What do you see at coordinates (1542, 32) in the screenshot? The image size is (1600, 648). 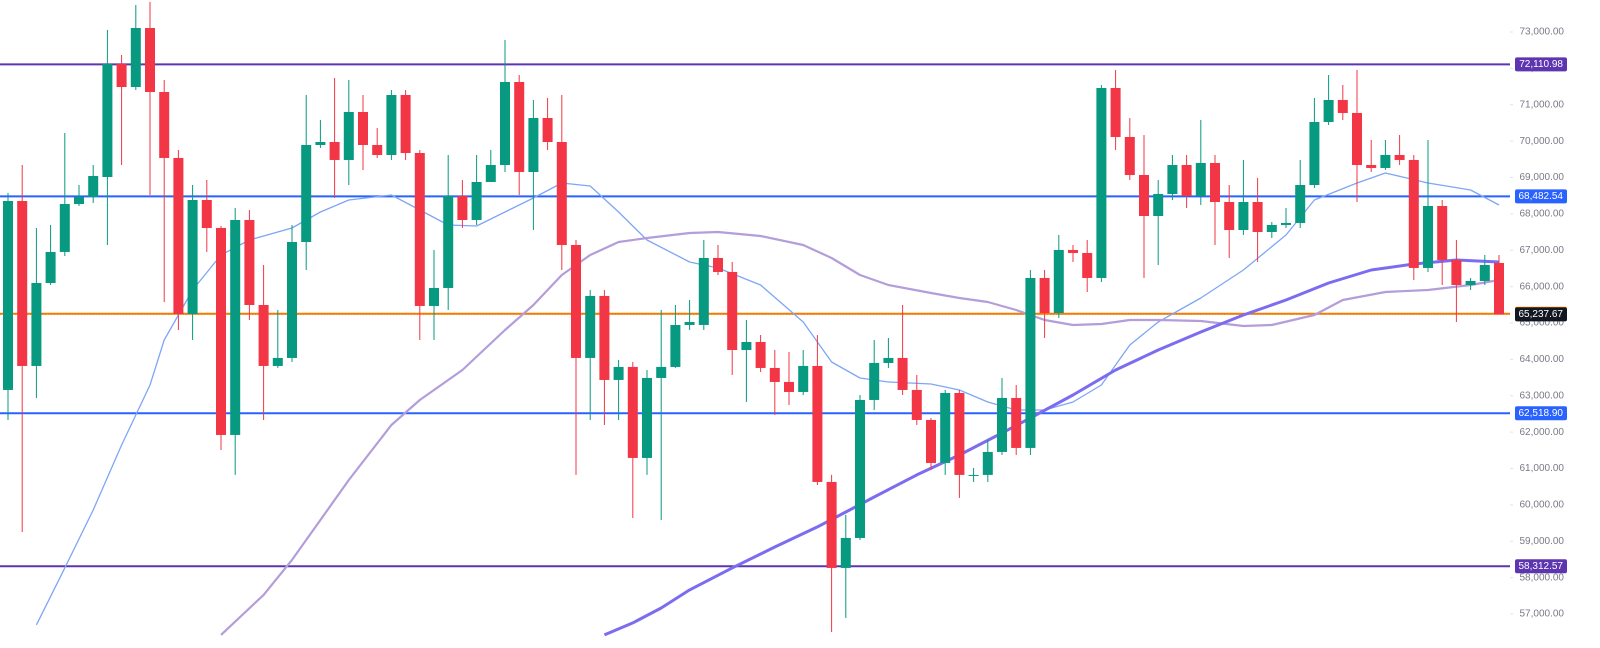 I see `y-tick-label: 73,000.00` at bounding box center [1542, 32].